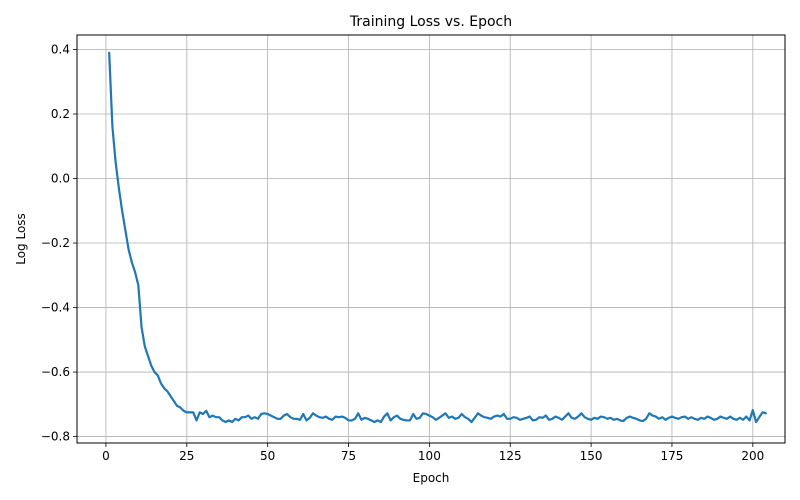 This screenshot has height=500, width=800. I want to click on y-tick-label: −0.8, so click(55, 437).